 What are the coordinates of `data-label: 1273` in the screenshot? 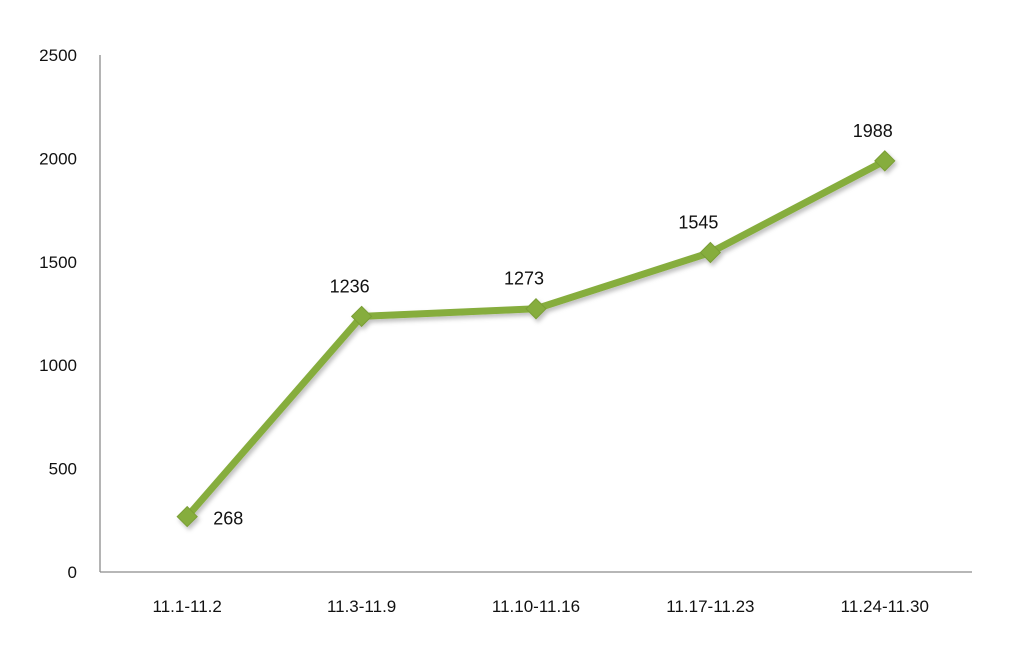 It's located at (524, 279).